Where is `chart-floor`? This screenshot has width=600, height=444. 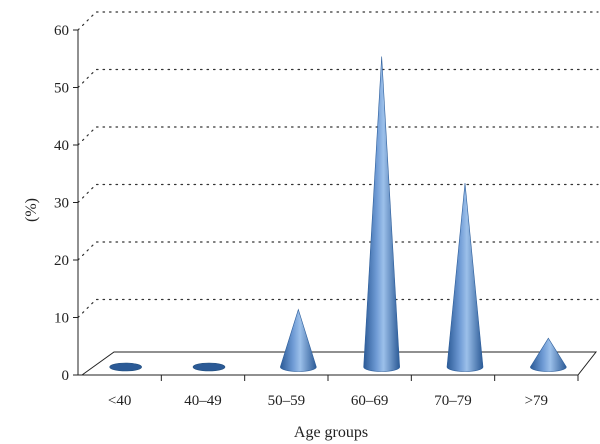 chart-floor is located at coordinates (339, 363).